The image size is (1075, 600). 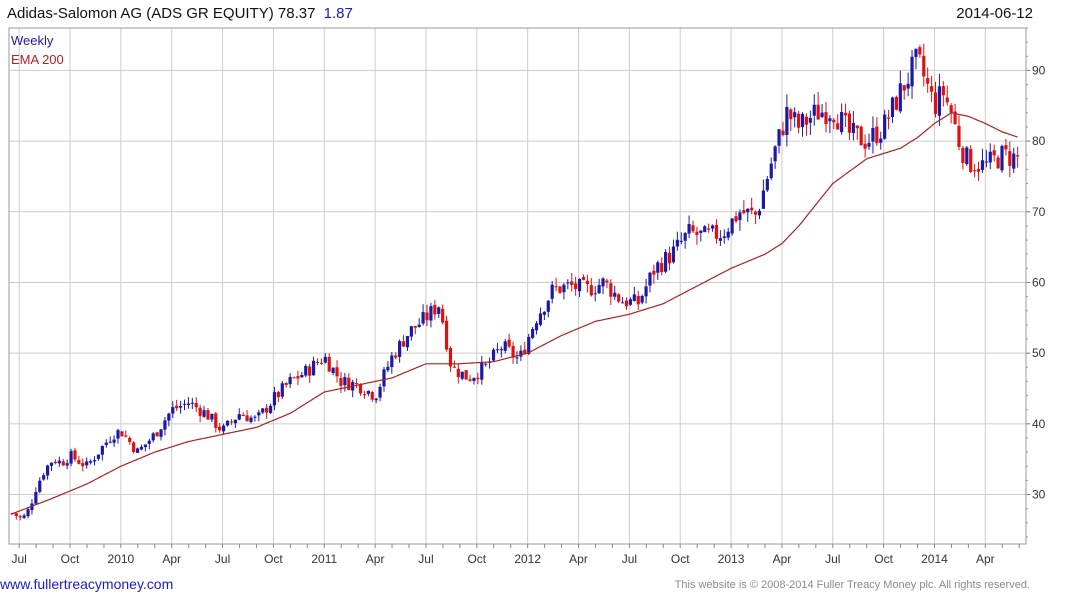 I want to click on y-tick-label: 30, so click(x=1039, y=495).